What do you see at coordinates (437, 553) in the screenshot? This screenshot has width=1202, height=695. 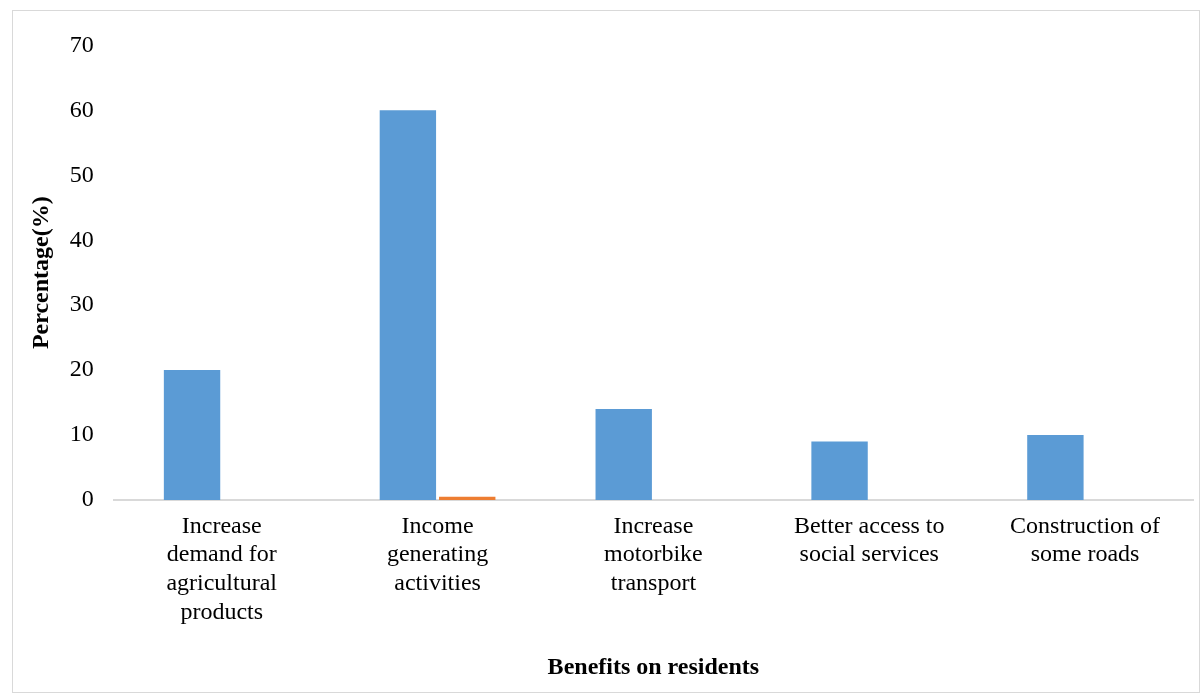 I see `x-tick-label: Income generating activities` at bounding box center [437, 553].